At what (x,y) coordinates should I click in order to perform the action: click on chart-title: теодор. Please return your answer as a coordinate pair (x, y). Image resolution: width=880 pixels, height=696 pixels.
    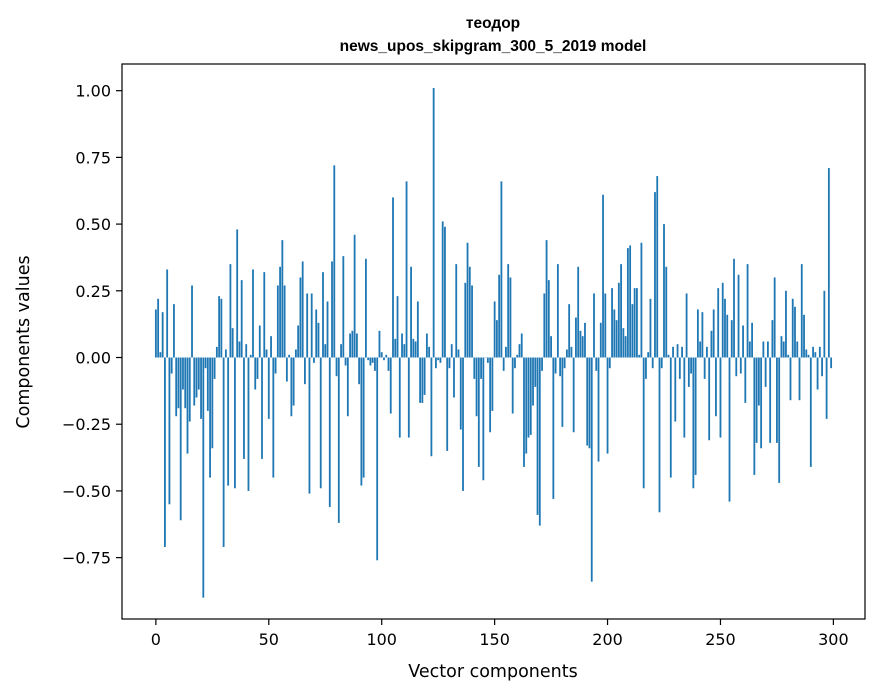
    Looking at the image, I should click on (493, 23).